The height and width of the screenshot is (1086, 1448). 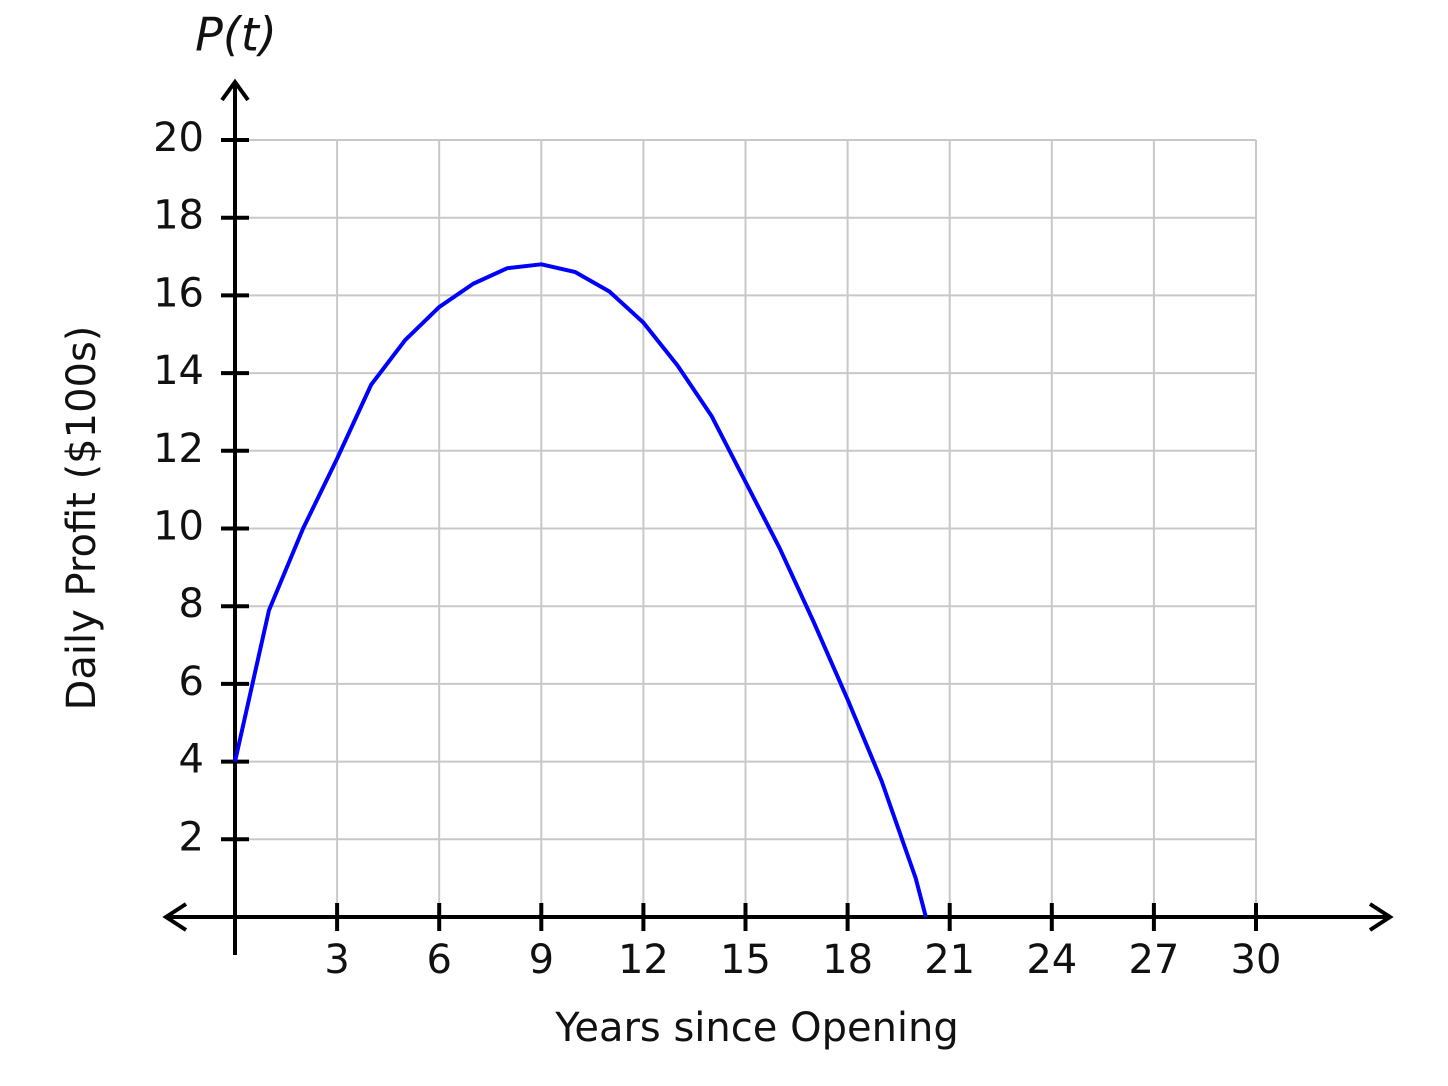 What do you see at coordinates (756, 1028) in the screenshot?
I see `x-axis-title: Years since Opening` at bounding box center [756, 1028].